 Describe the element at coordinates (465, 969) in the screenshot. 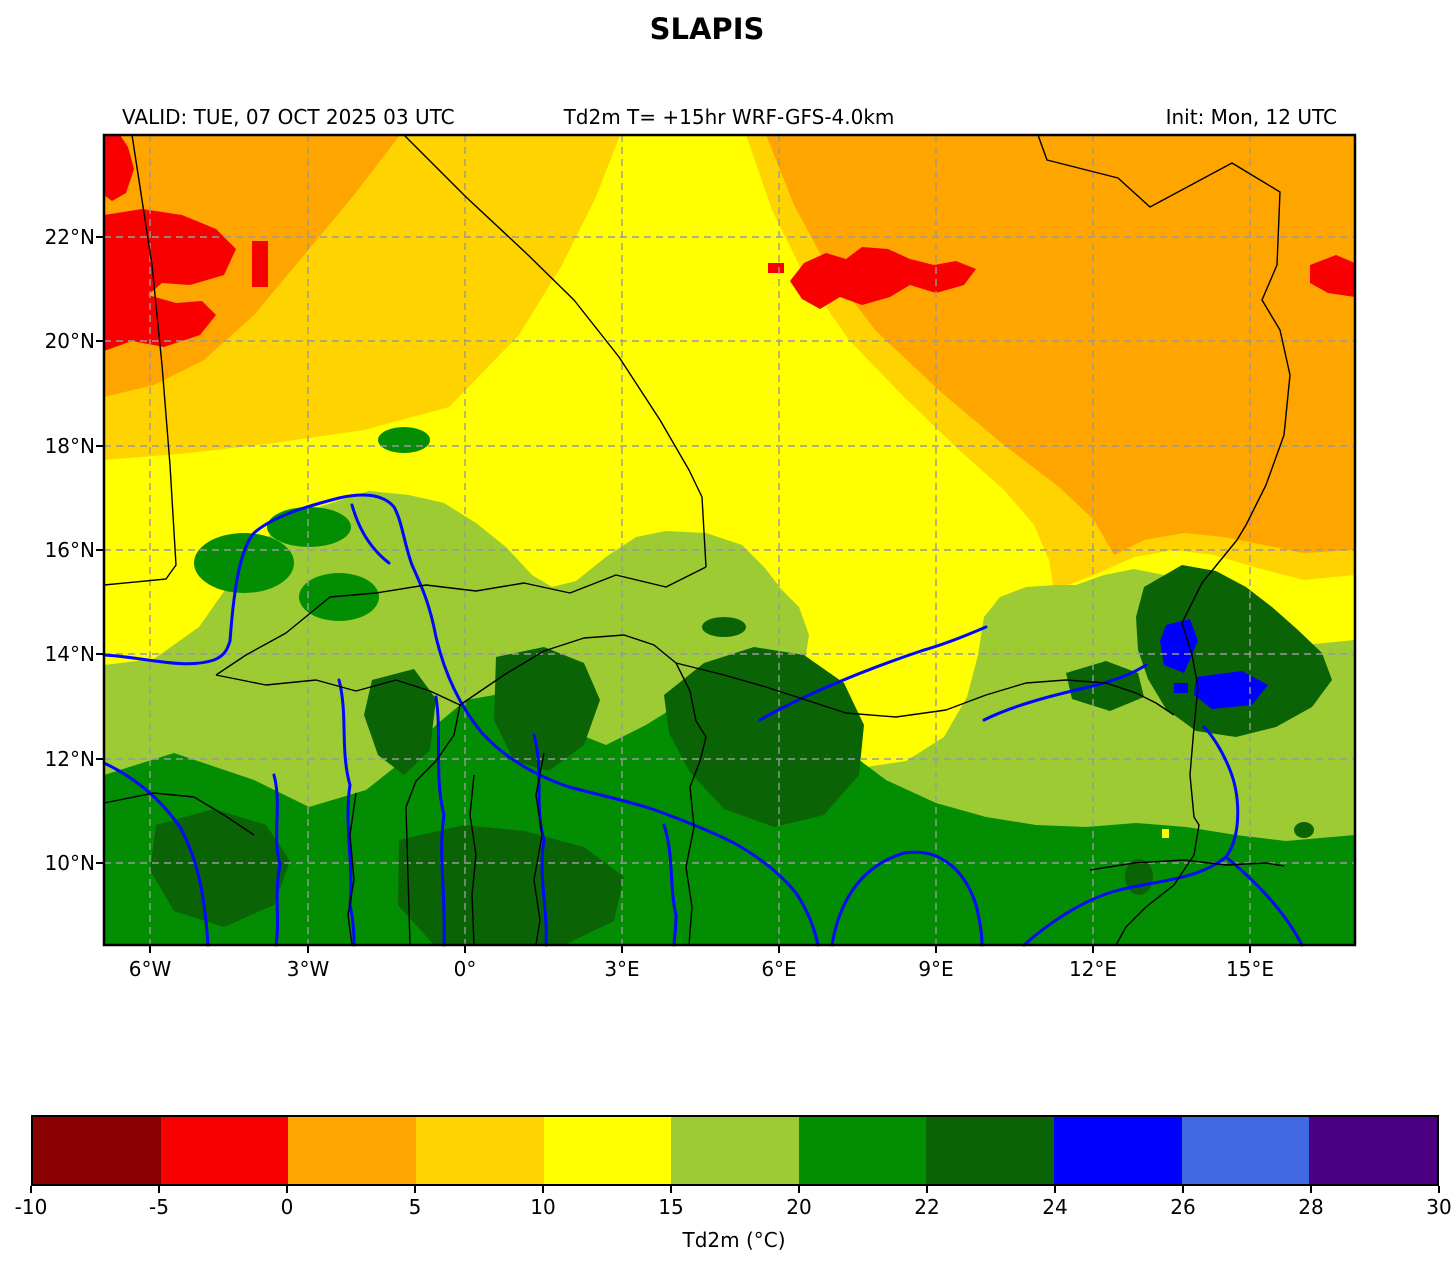

I see `lon-tick-label: 0°` at that location.